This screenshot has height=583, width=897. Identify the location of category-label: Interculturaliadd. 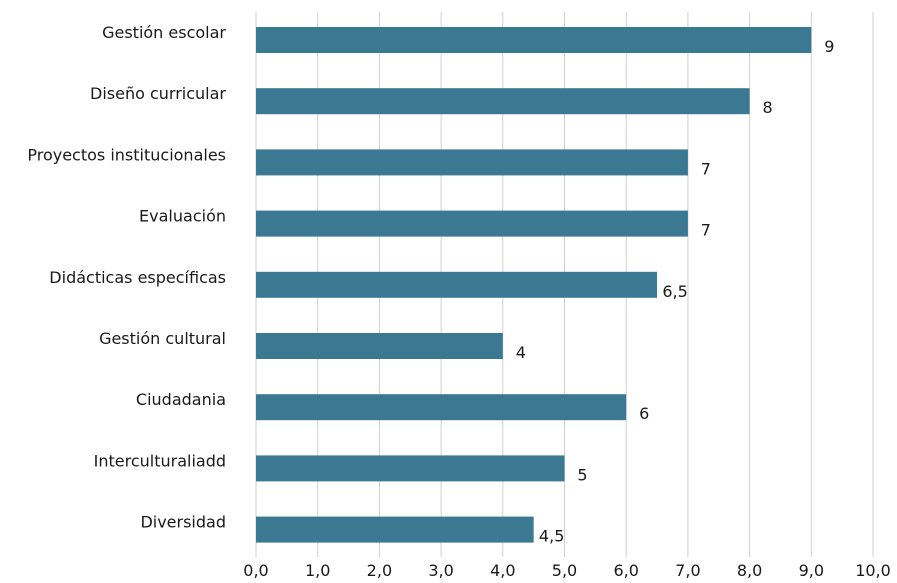
(160, 460).